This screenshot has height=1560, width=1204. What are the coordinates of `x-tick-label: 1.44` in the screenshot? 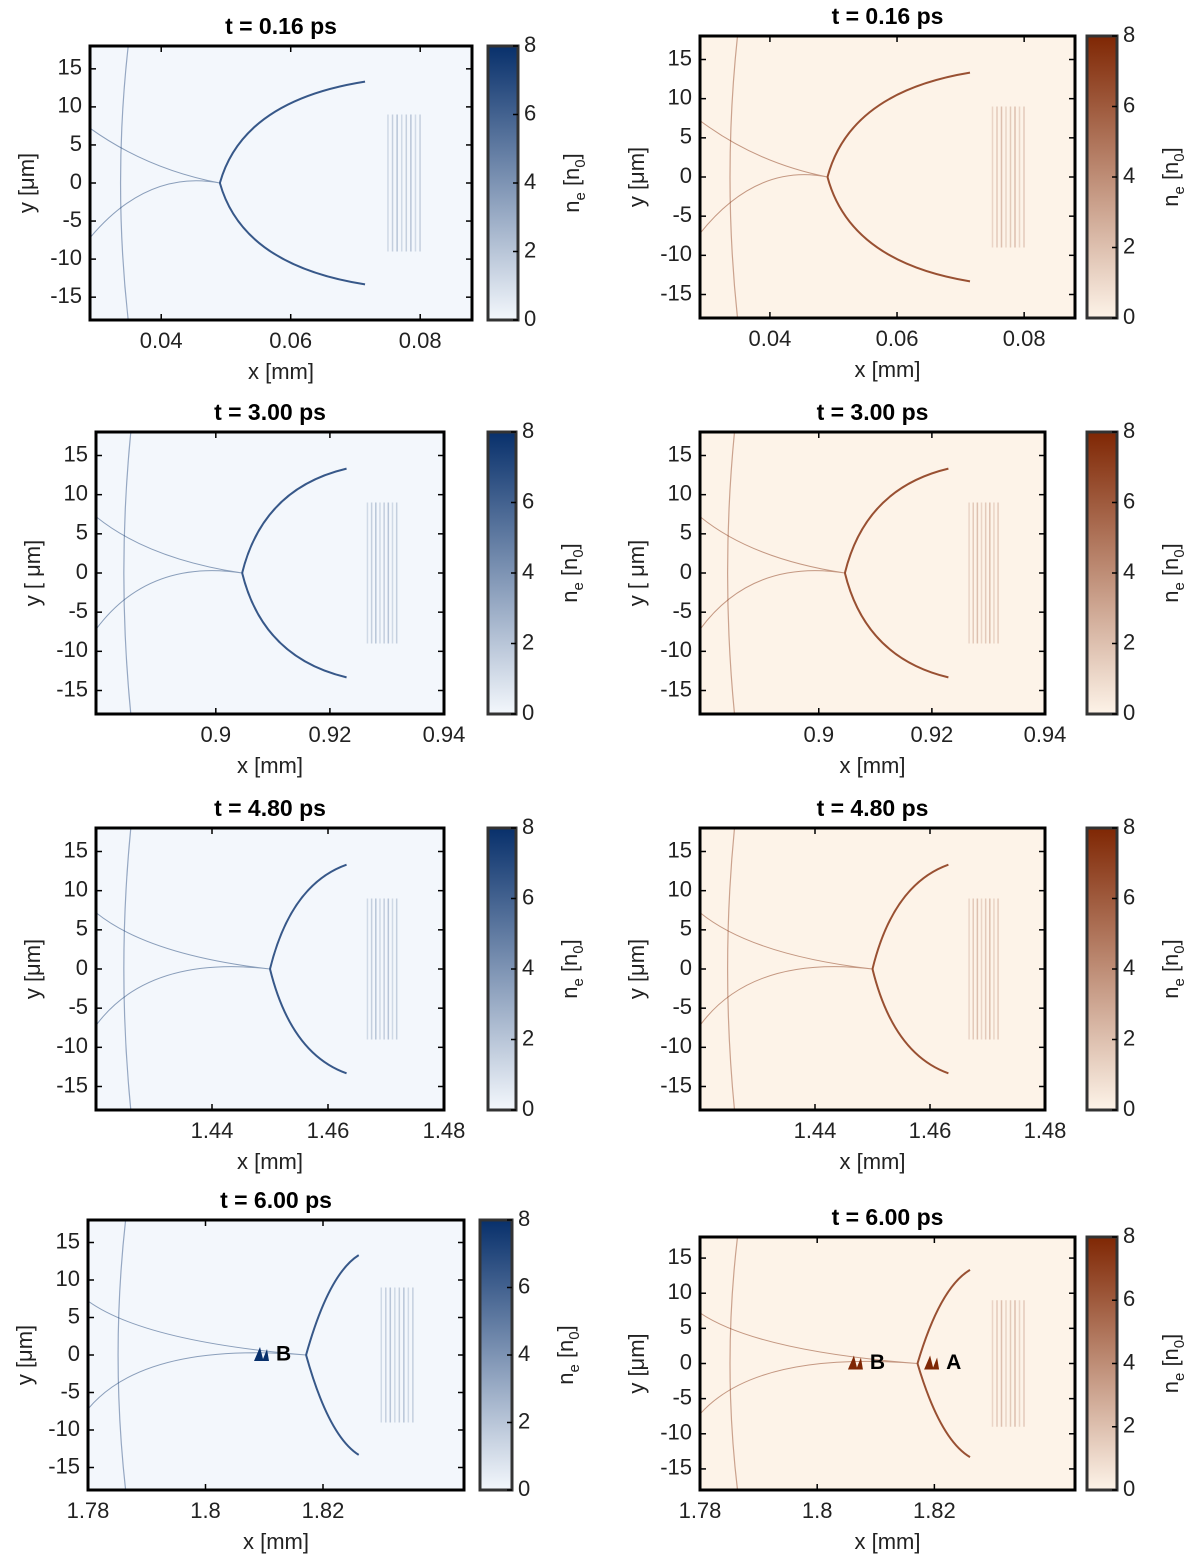 It's located at (212, 1130).